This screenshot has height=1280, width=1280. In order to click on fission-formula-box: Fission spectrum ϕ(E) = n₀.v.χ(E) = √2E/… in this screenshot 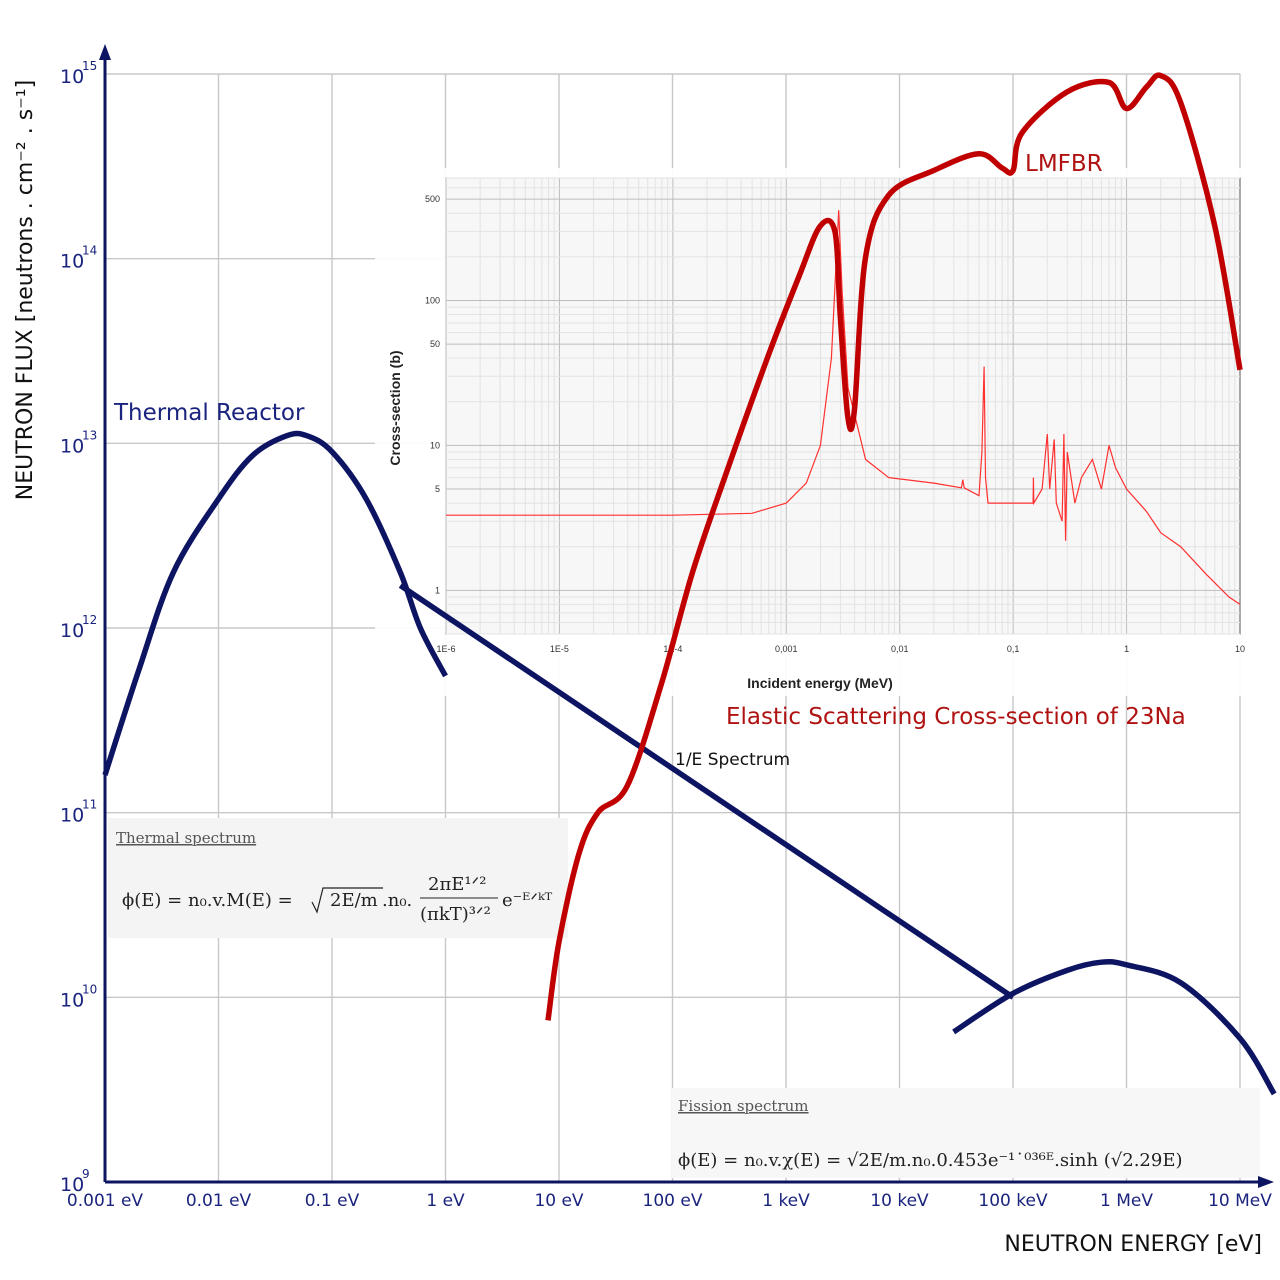, I will do `click(966, 1133)`.